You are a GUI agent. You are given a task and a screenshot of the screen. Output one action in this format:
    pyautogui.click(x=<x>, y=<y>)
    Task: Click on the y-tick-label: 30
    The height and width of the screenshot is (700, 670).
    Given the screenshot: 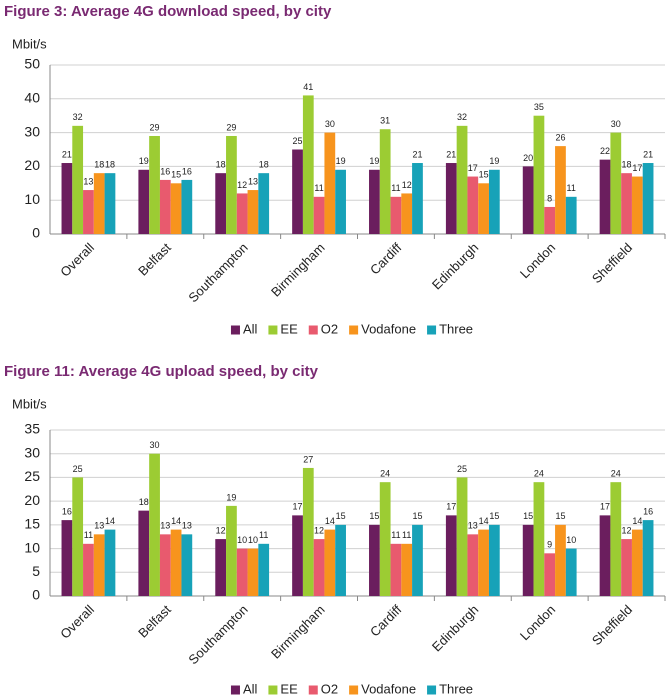 What is the action you would take?
    pyautogui.click(x=32, y=452)
    